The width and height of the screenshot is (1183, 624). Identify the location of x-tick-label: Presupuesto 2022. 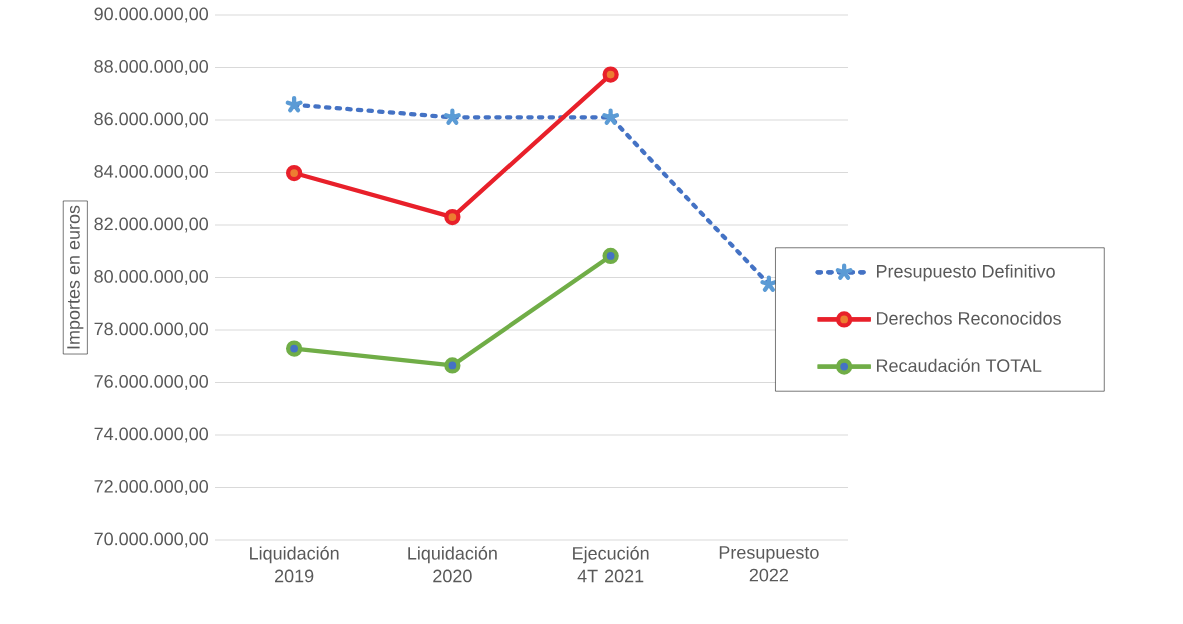
(769, 564).